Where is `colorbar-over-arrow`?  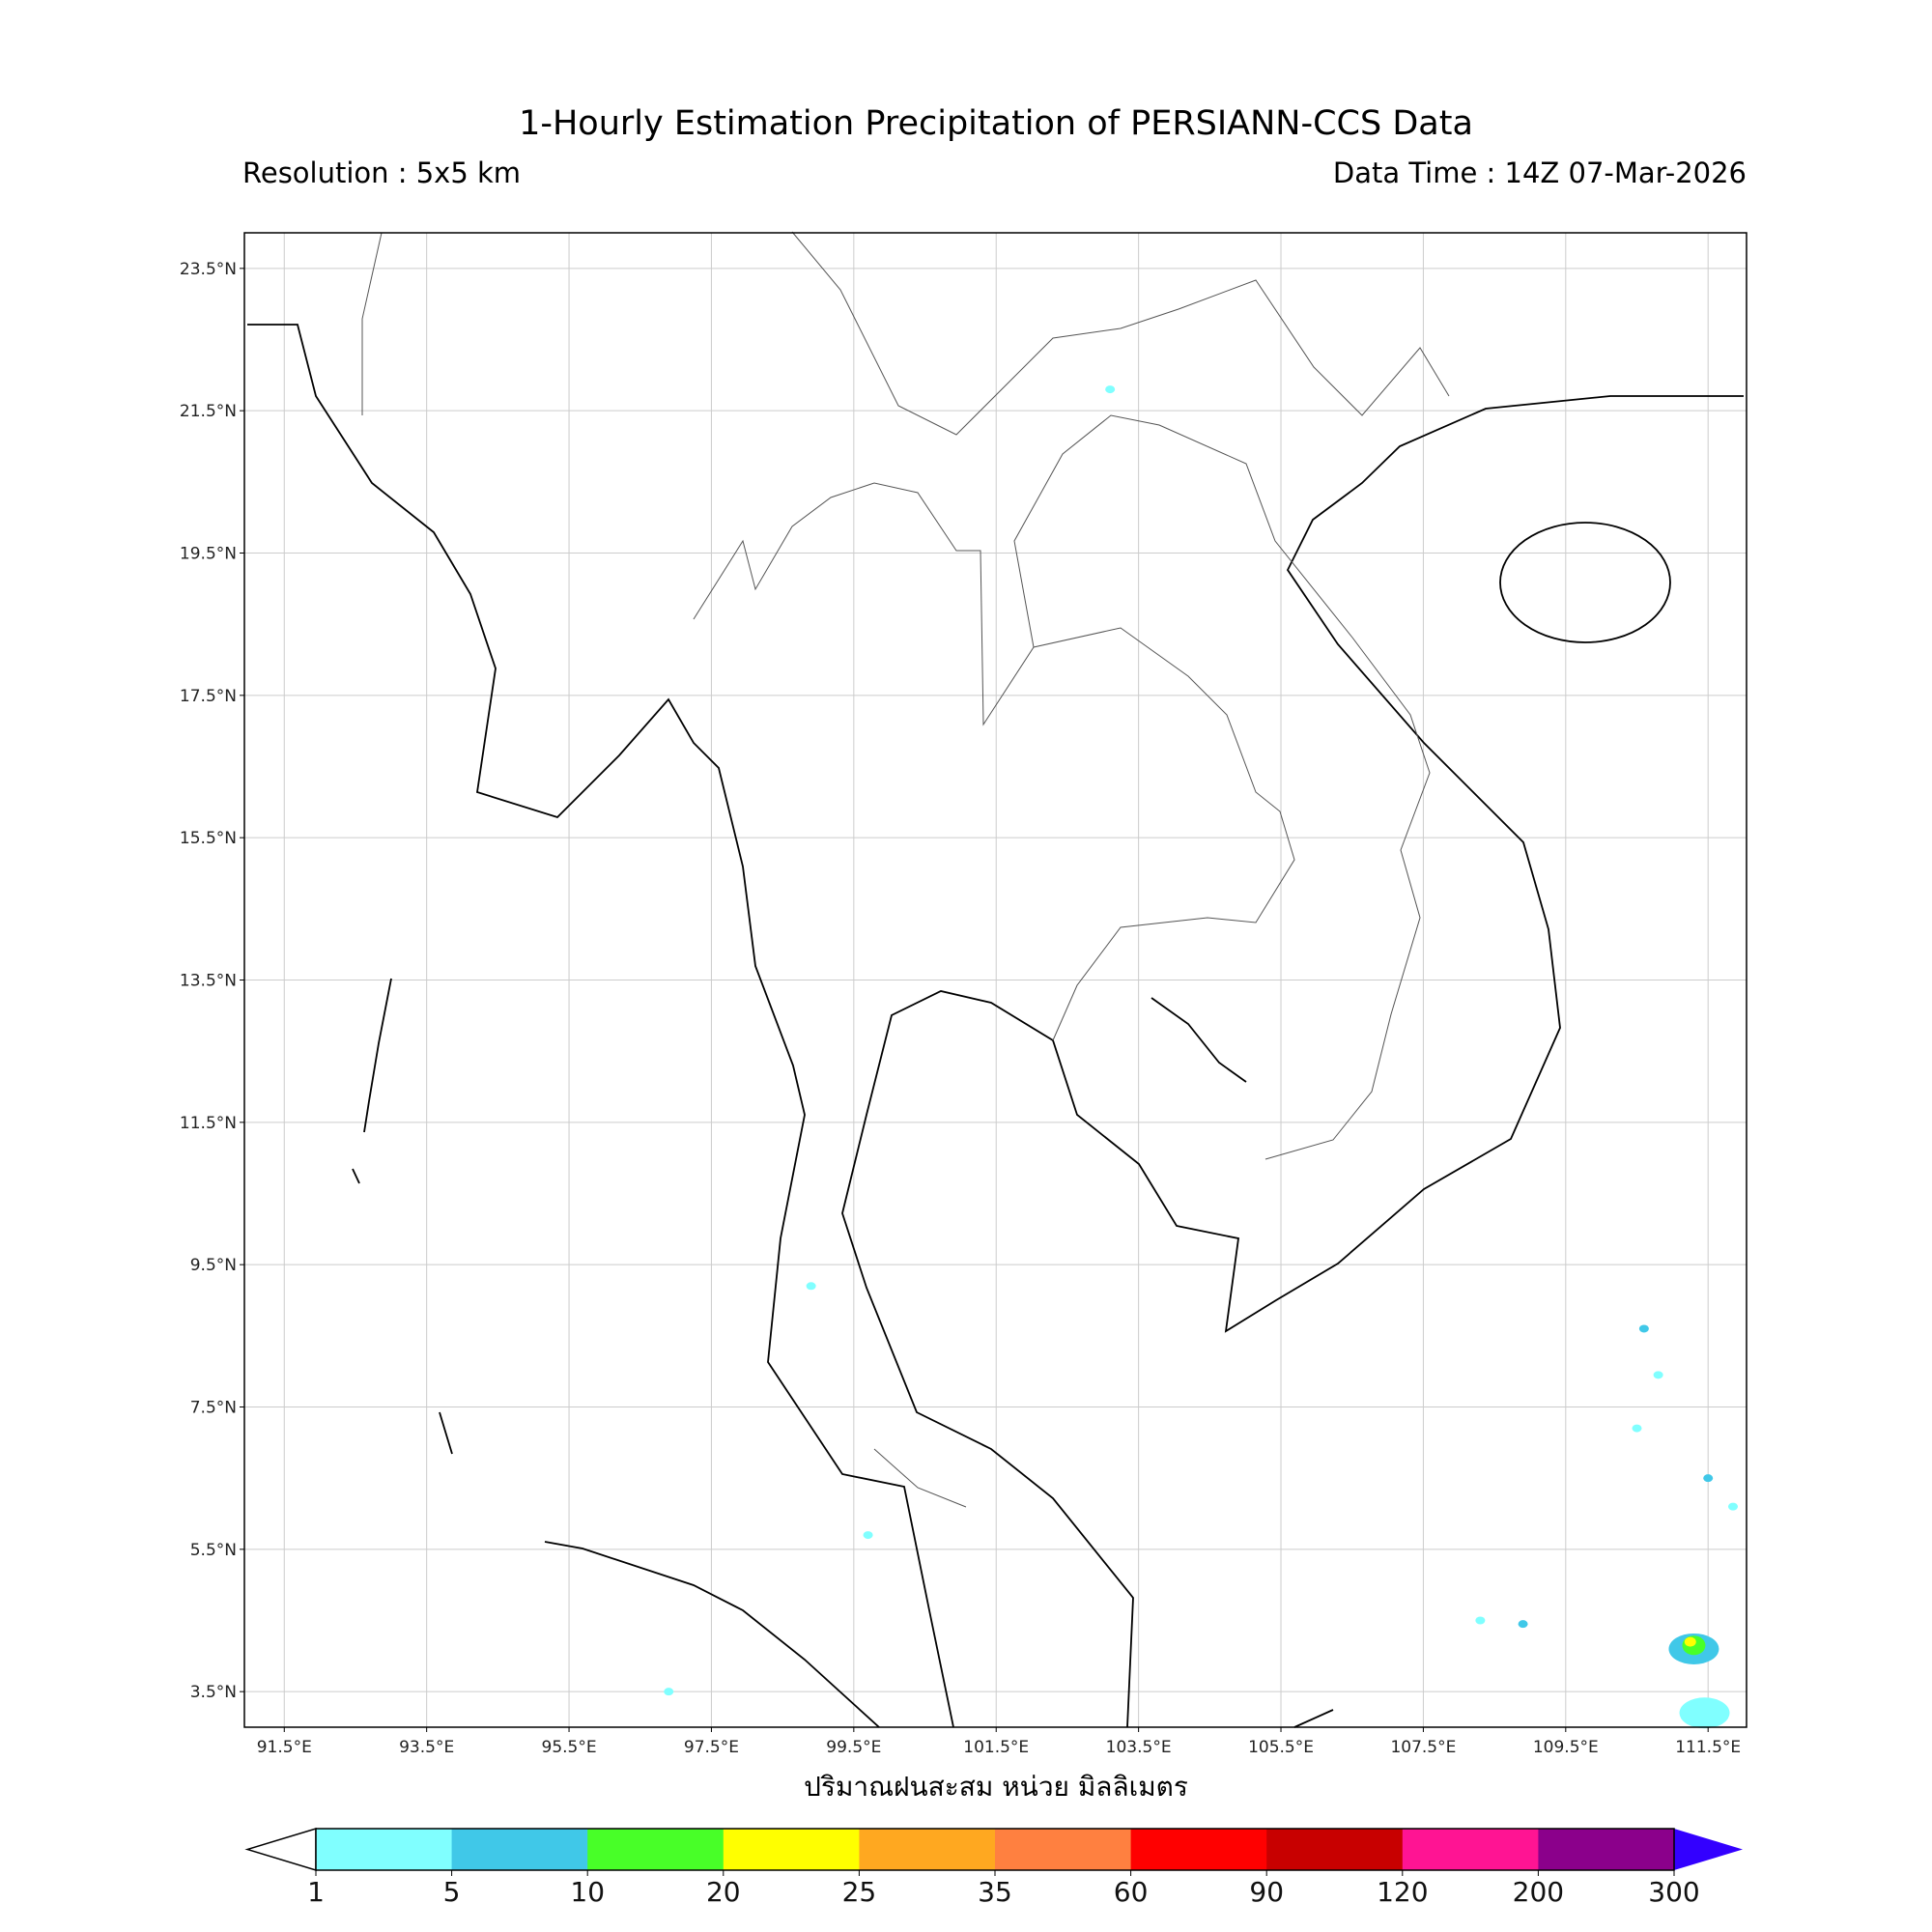
colorbar-over-arrow is located at coordinates (1708, 1849).